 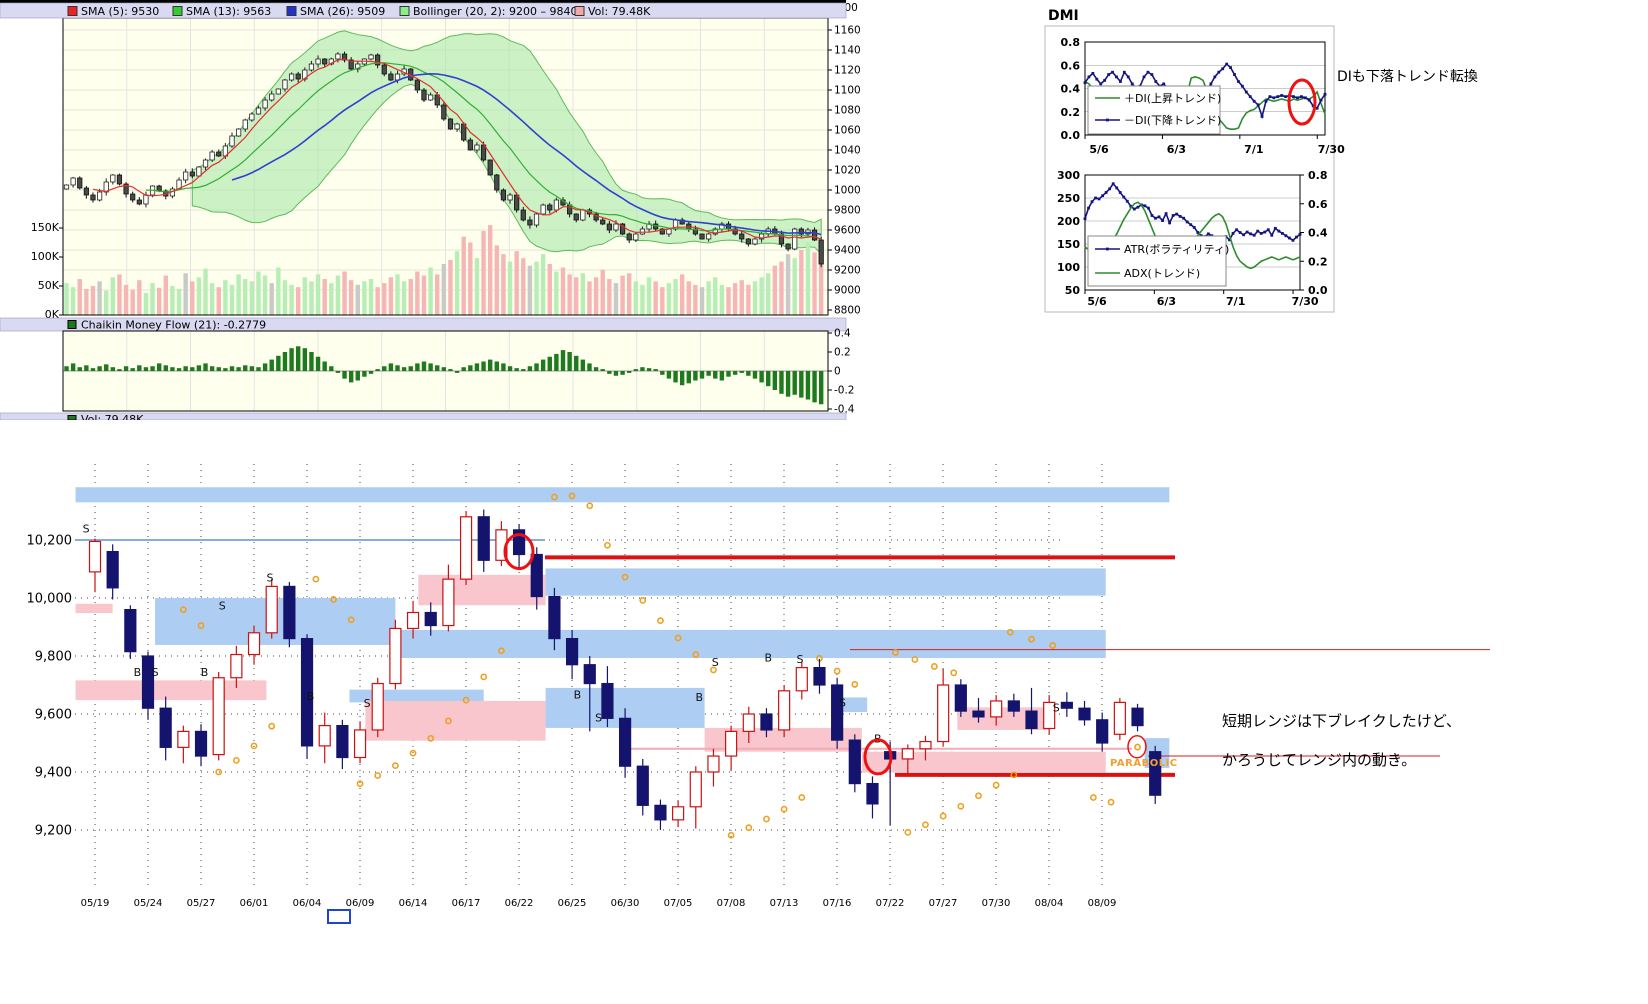 I want to click on range-price-axis: 10,200 10,000 9,800 9,600 9,400 9,200, so click(x=50, y=686).